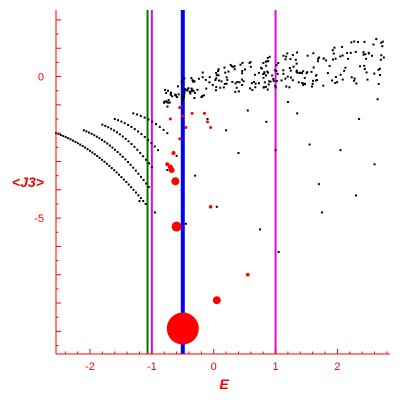  I want to click on x-tick-label: 1, so click(276, 367).